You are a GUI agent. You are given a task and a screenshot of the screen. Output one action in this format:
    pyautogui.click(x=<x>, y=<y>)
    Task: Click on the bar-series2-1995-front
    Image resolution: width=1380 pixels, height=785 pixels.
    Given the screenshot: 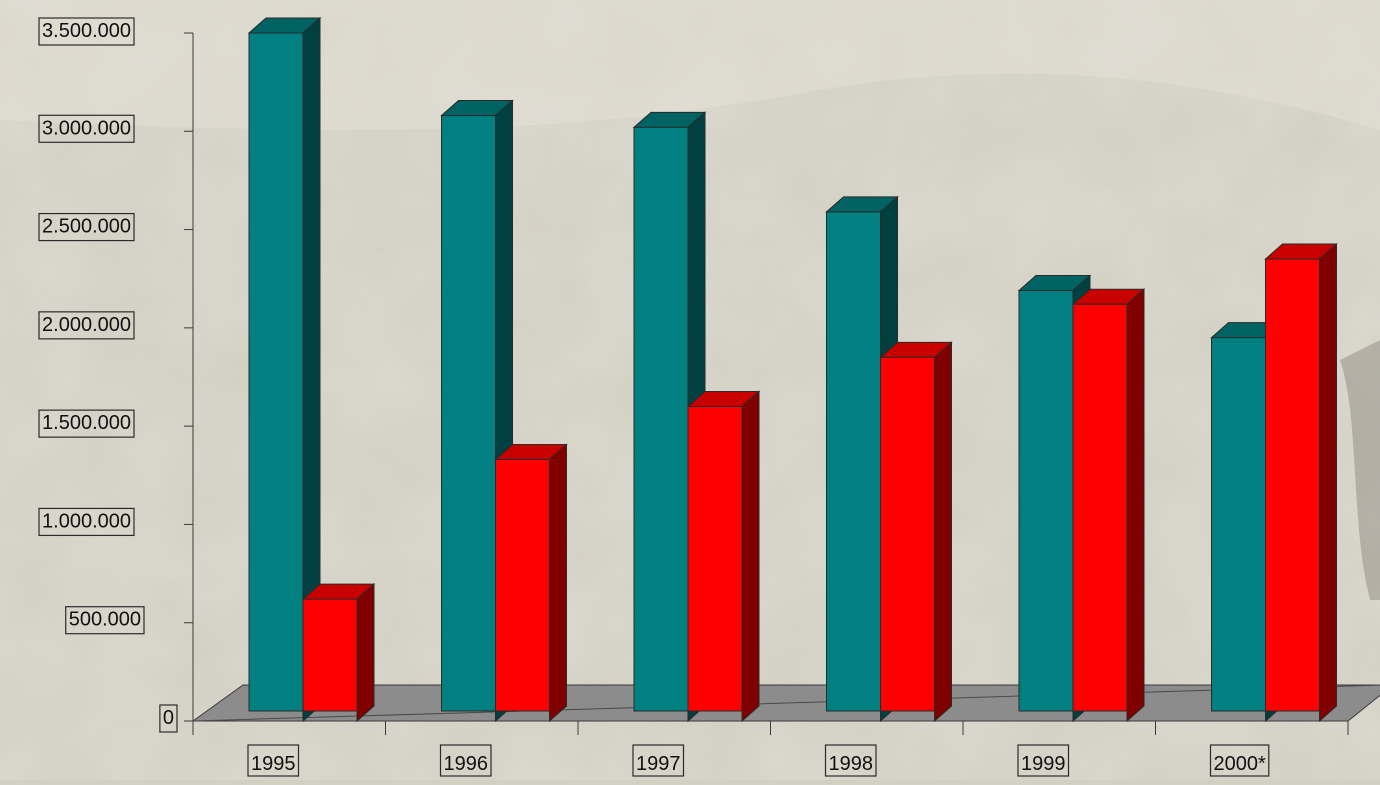 What is the action you would take?
    pyautogui.click(x=330, y=655)
    